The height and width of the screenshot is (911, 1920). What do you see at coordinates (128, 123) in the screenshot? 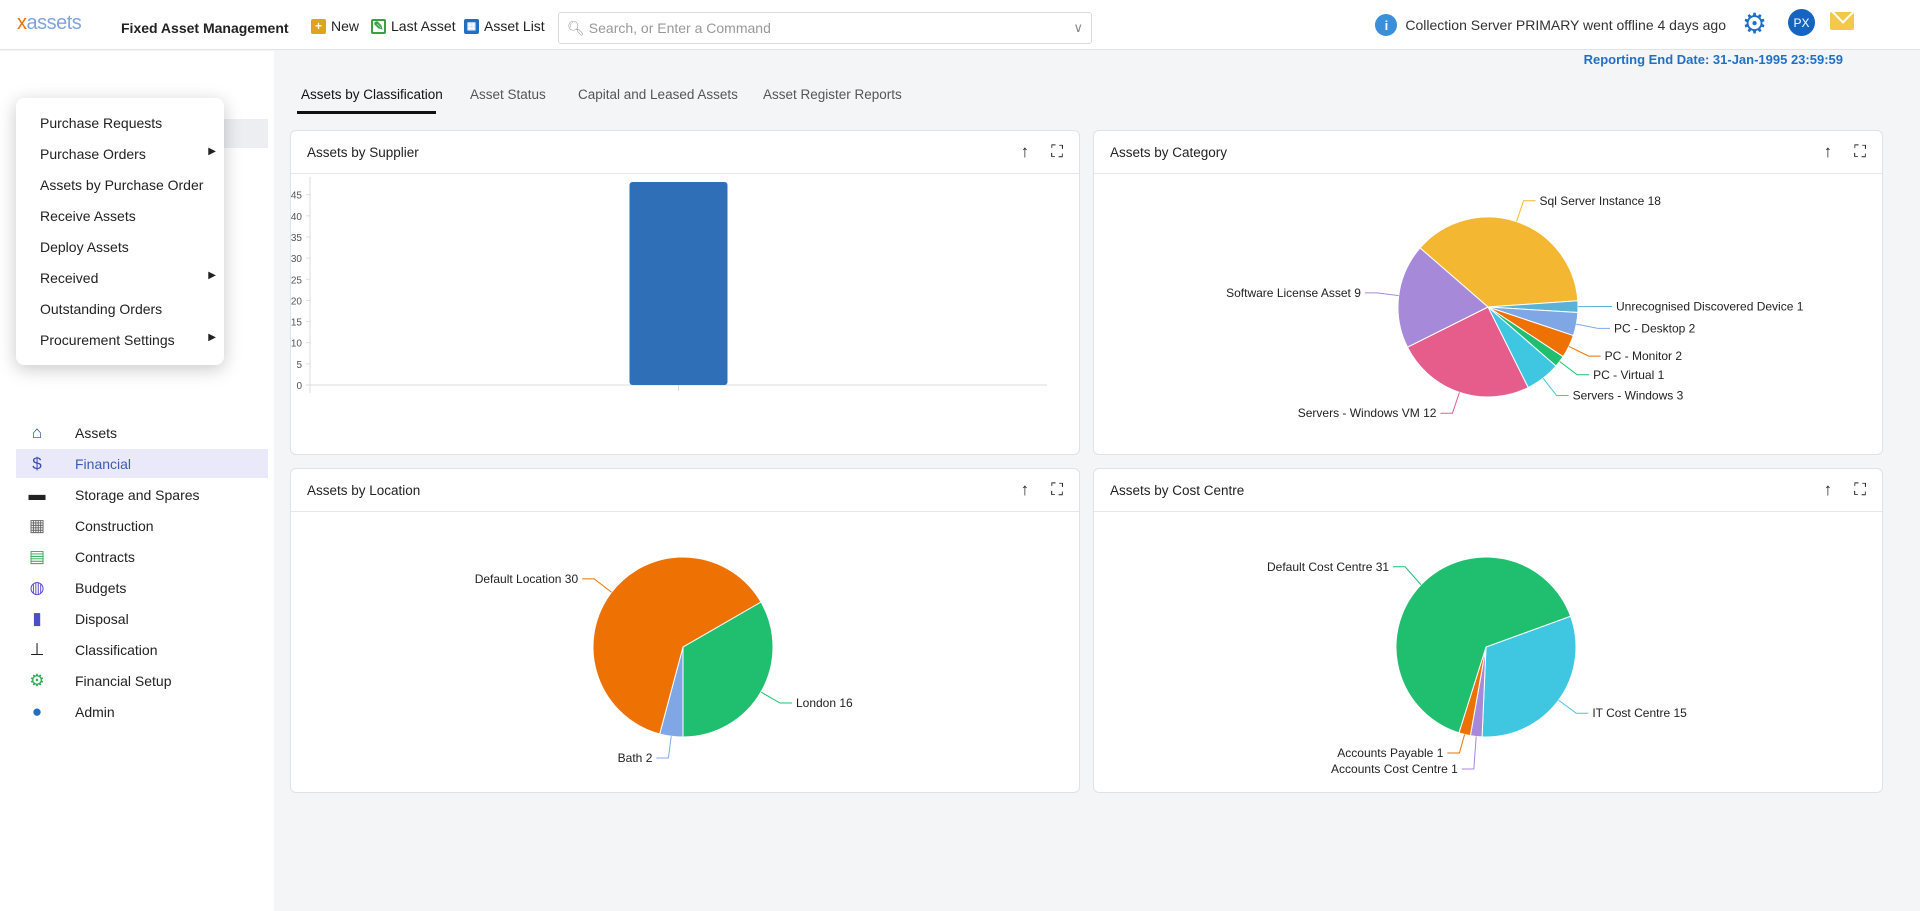
I see `menu-item-purchase-requests: Purchase Requests` at bounding box center [128, 123].